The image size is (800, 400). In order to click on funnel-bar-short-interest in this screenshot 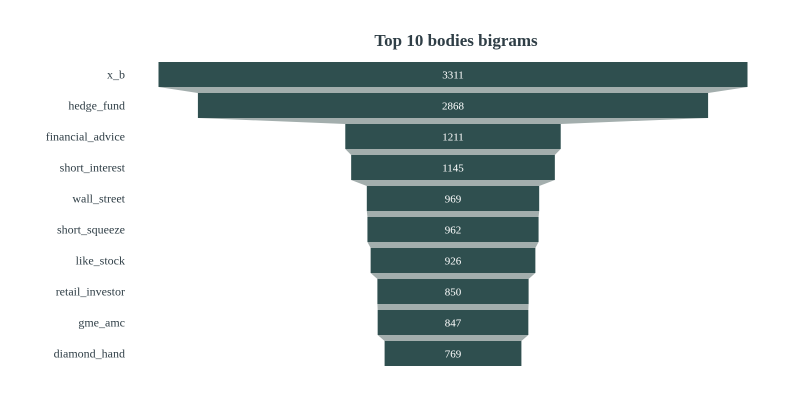, I will do `click(453, 167)`.